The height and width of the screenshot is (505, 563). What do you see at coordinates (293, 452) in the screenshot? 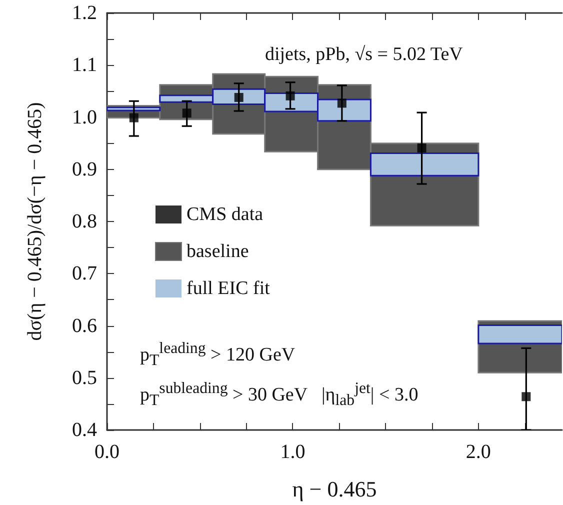
I see `x-tick-label: 1.0` at bounding box center [293, 452].